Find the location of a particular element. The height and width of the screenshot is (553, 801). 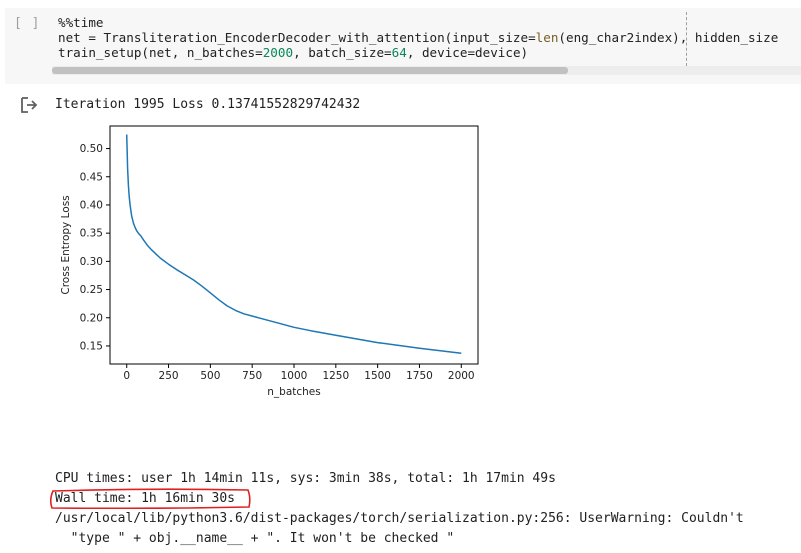

x-tick-label: 1500 is located at coordinates (377, 376).